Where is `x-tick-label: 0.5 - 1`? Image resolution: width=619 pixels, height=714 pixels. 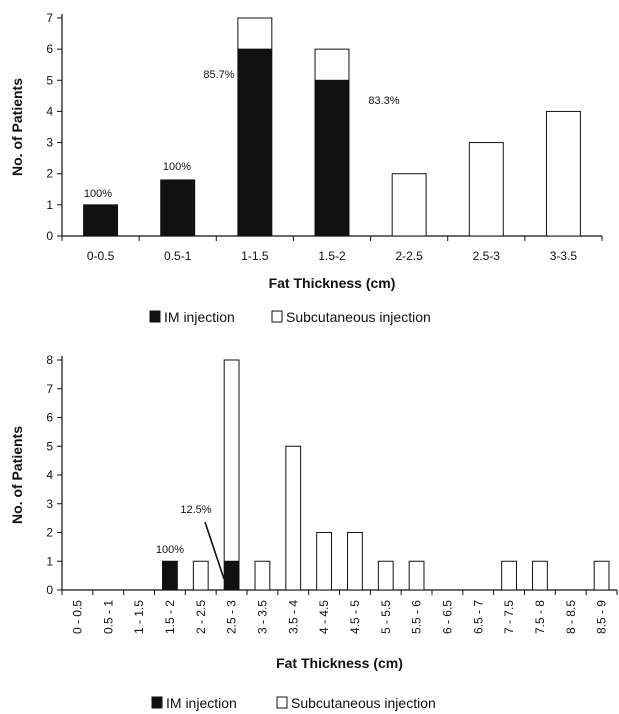 x-tick-label: 0.5 - 1 is located at coordinates (108, 617).